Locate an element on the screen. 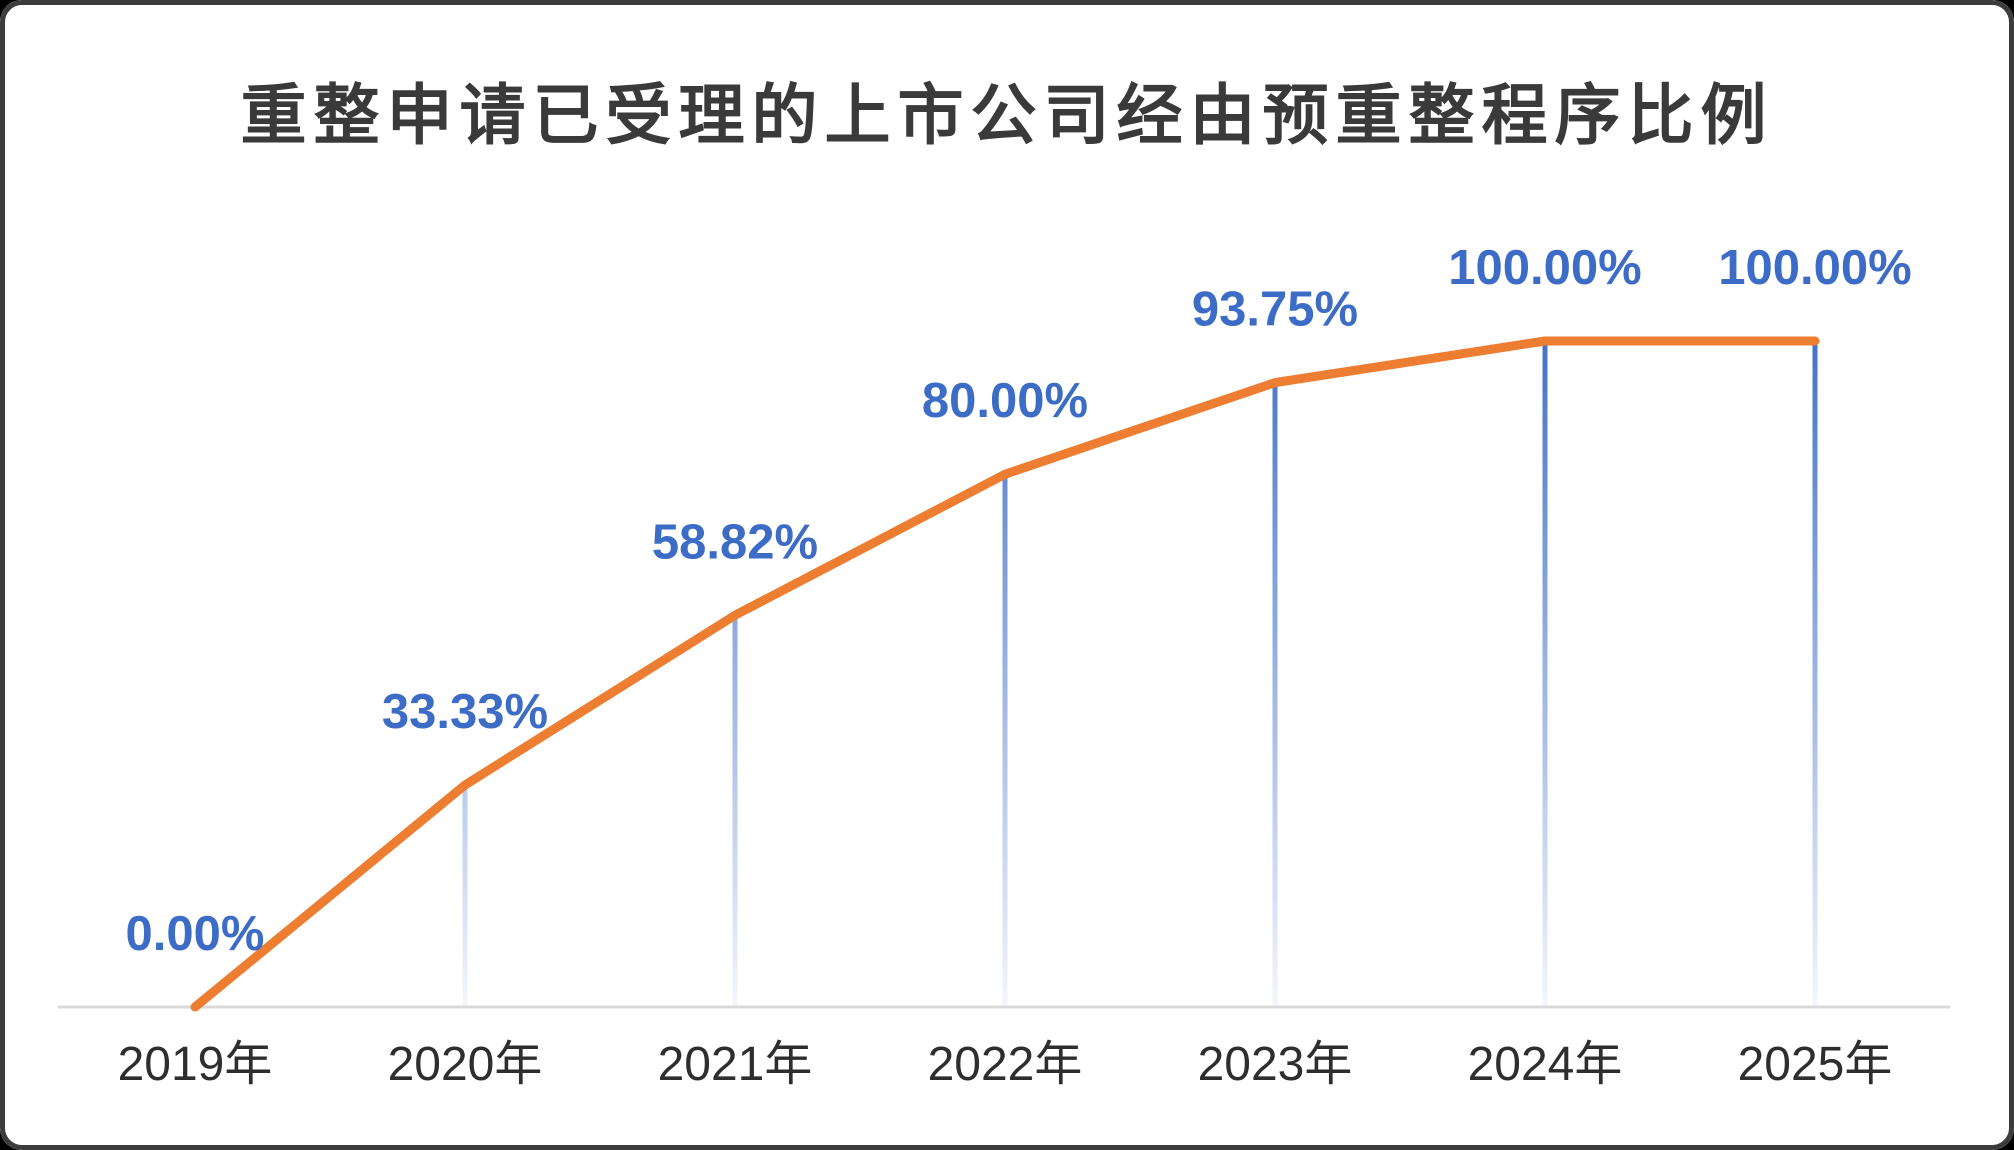  data-label: 0.00% is located at coordinates (195, 934).